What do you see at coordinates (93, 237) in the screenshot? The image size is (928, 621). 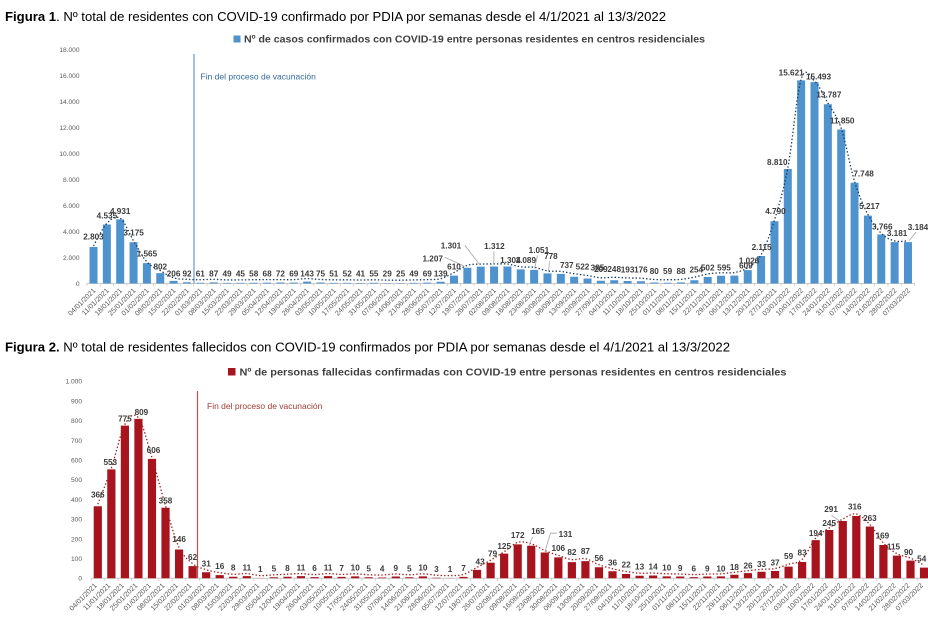 I see `svg-text: 2.803` at bounding box center [93, 237].